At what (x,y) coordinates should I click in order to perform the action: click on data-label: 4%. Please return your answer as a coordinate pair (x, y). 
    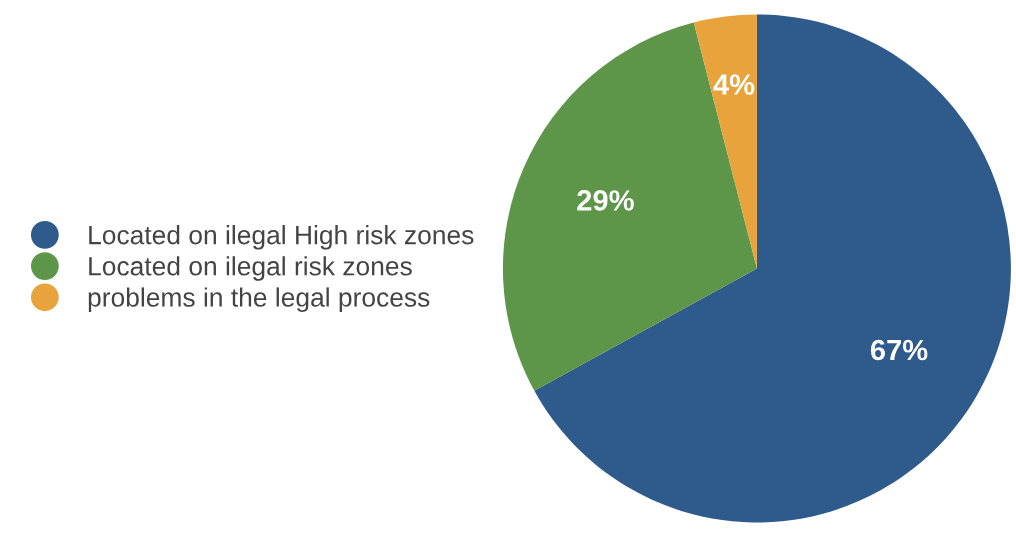
    Looking at the image, I should click on (734, 84).